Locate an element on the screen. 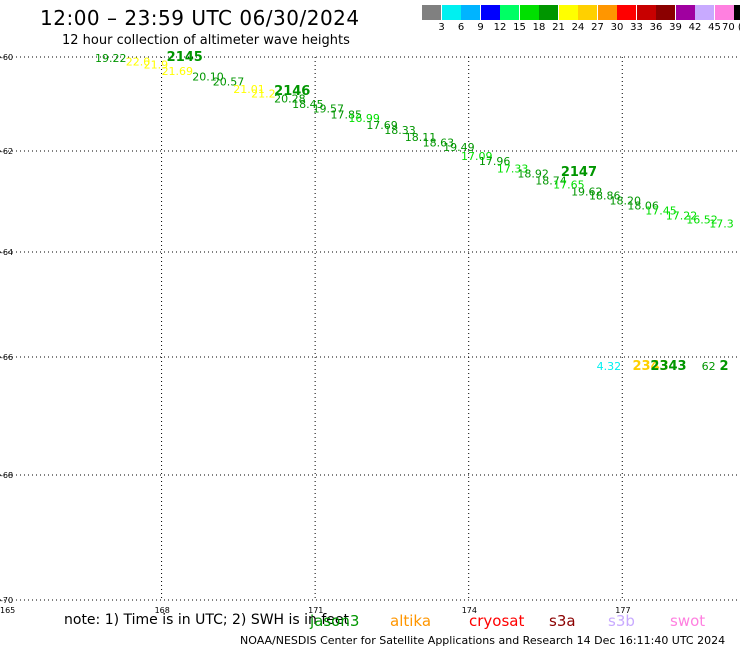 Image resolution: width=740 pixels, height=650 pixels. y-tick-label: -62 is located at coordinates (6, 151).